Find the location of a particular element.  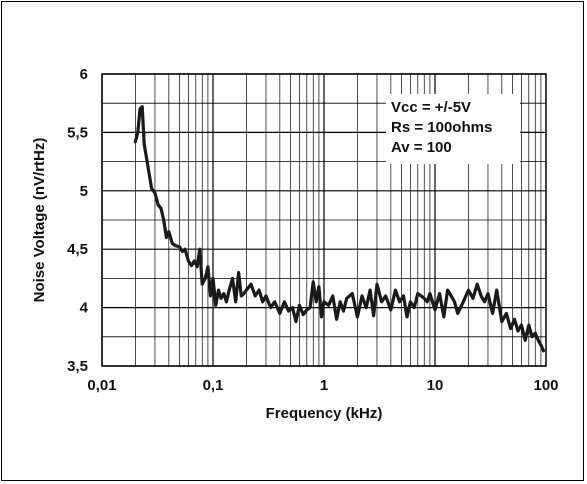

y-tick-labels: 3,5 4 4,5 5 5,5 6 is located at coordinates (78, 220).